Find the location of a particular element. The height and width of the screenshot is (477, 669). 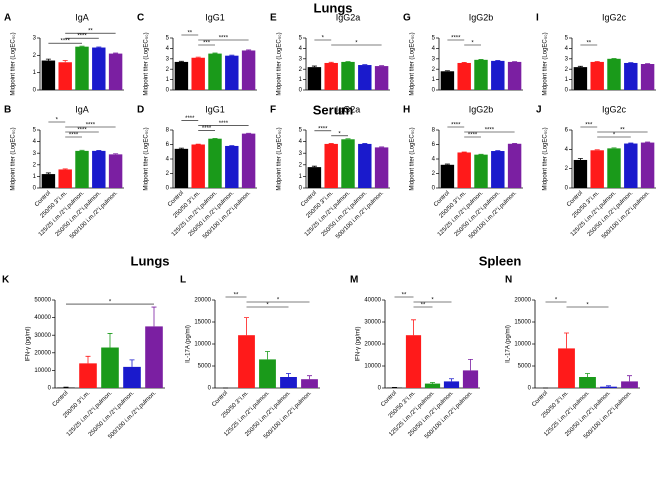

y-axis-label: IFN-γ (pg/ml) is located at coordinates (29, 344).